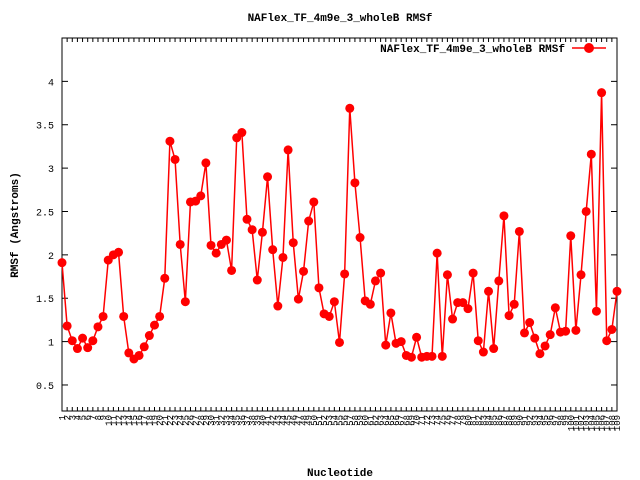 The image size is (640, 480). Describe the element at coordinates (130, 420) in the screenshot. I see `x-tick-label: 14` at that location.